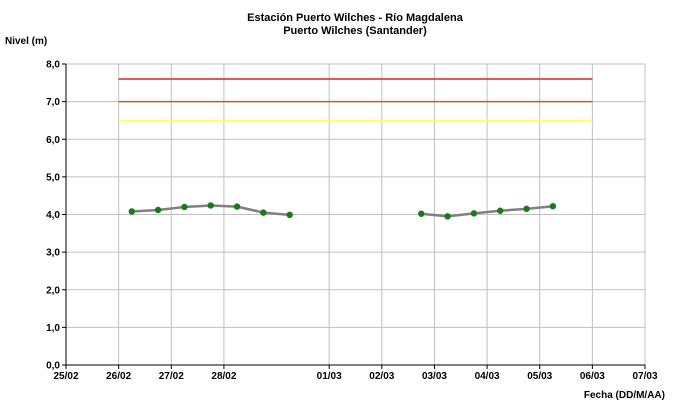 This screenshot has width=679, height=404. I want to click on x-tick-label: 28/02, so click(223, 376).